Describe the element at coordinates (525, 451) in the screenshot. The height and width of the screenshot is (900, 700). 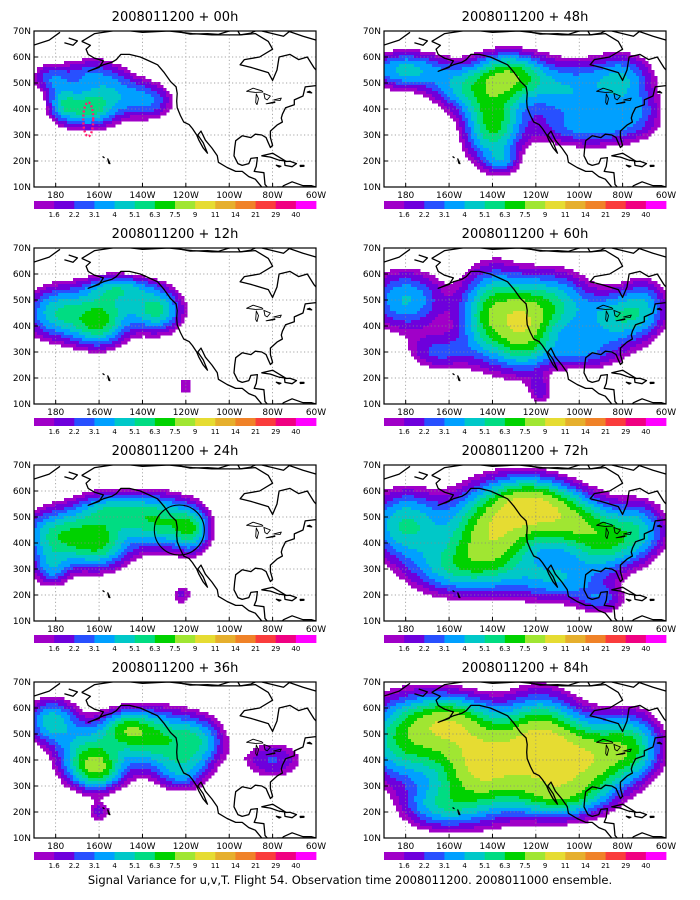
I see `panel-title: 2008011200 + 72h` at that location.